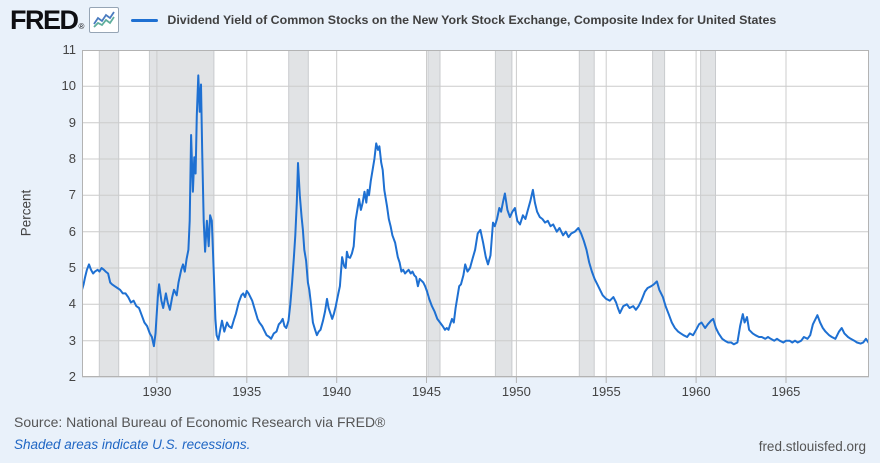  I want to click on x-tick-label: 1965, so click(786, 391).